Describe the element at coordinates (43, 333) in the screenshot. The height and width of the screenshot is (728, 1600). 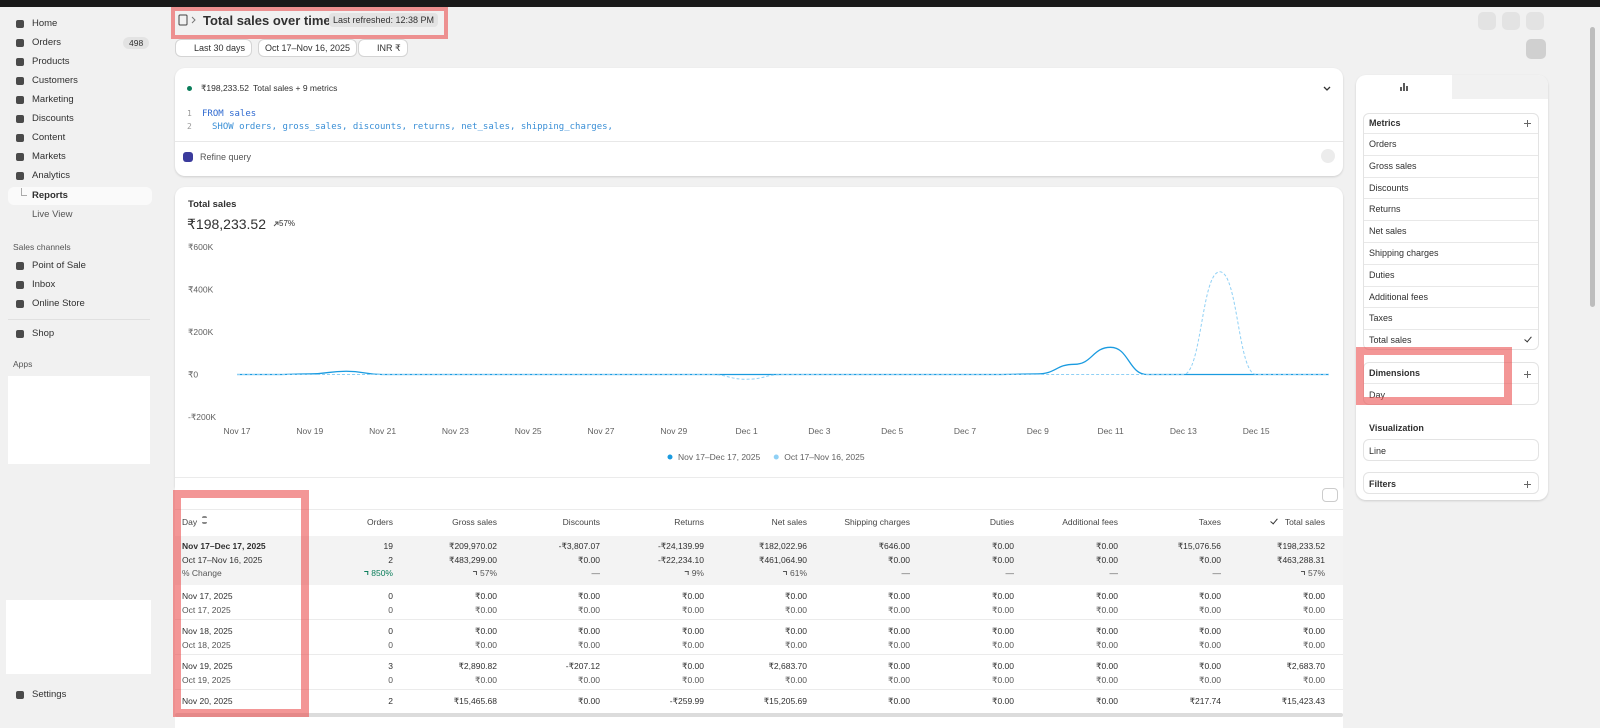
I see `nav-item: Shop` at that location.